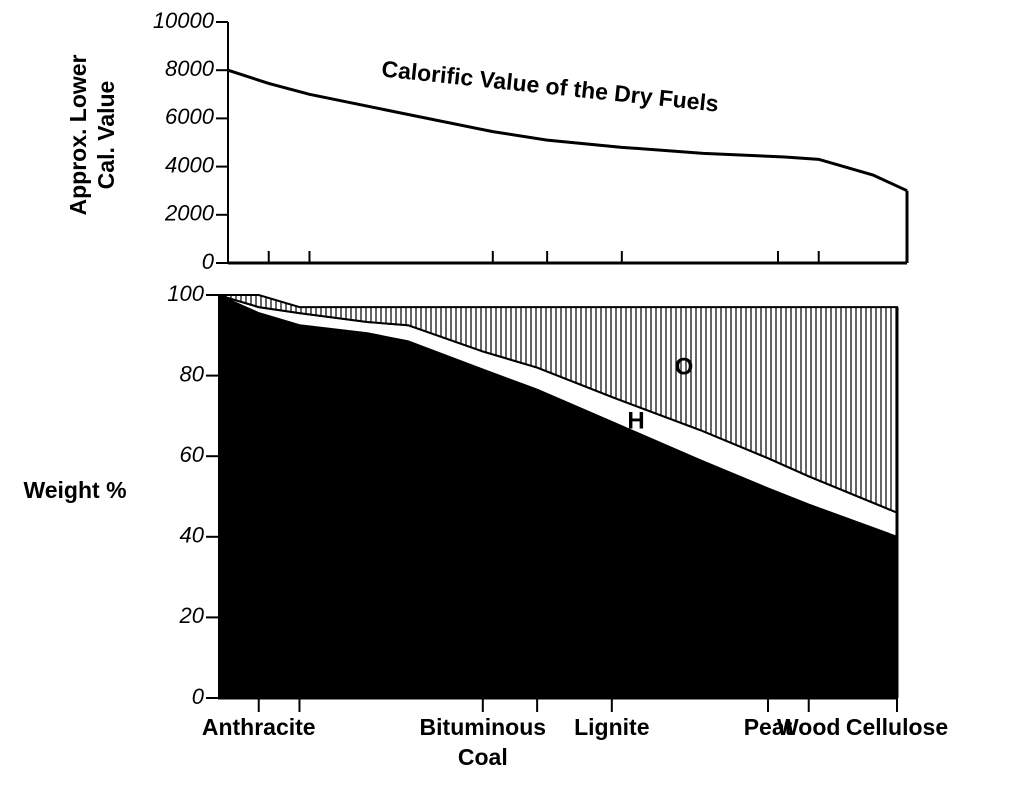 This screenshot has height=788, width=1023. What do you see at coordinates (684, 366) in the screenshot?
I see `series-label: O` at bounding box center [684, 366].